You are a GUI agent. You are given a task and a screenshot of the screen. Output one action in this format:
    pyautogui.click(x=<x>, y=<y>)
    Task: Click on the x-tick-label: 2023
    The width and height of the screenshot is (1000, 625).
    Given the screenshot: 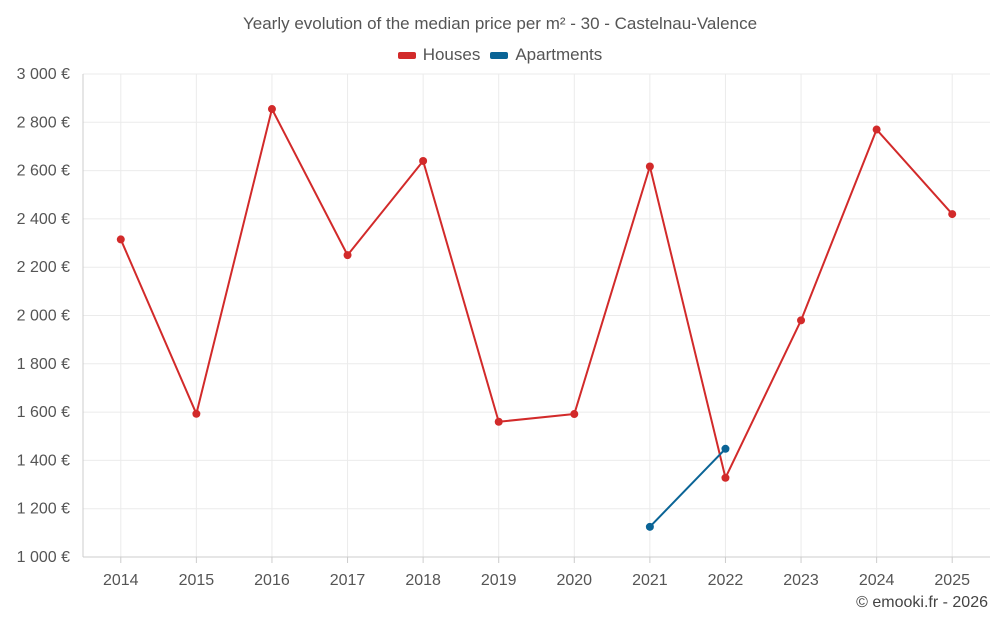 What is the action you would take?
    pyautogui.click(x=801, y=580)
    